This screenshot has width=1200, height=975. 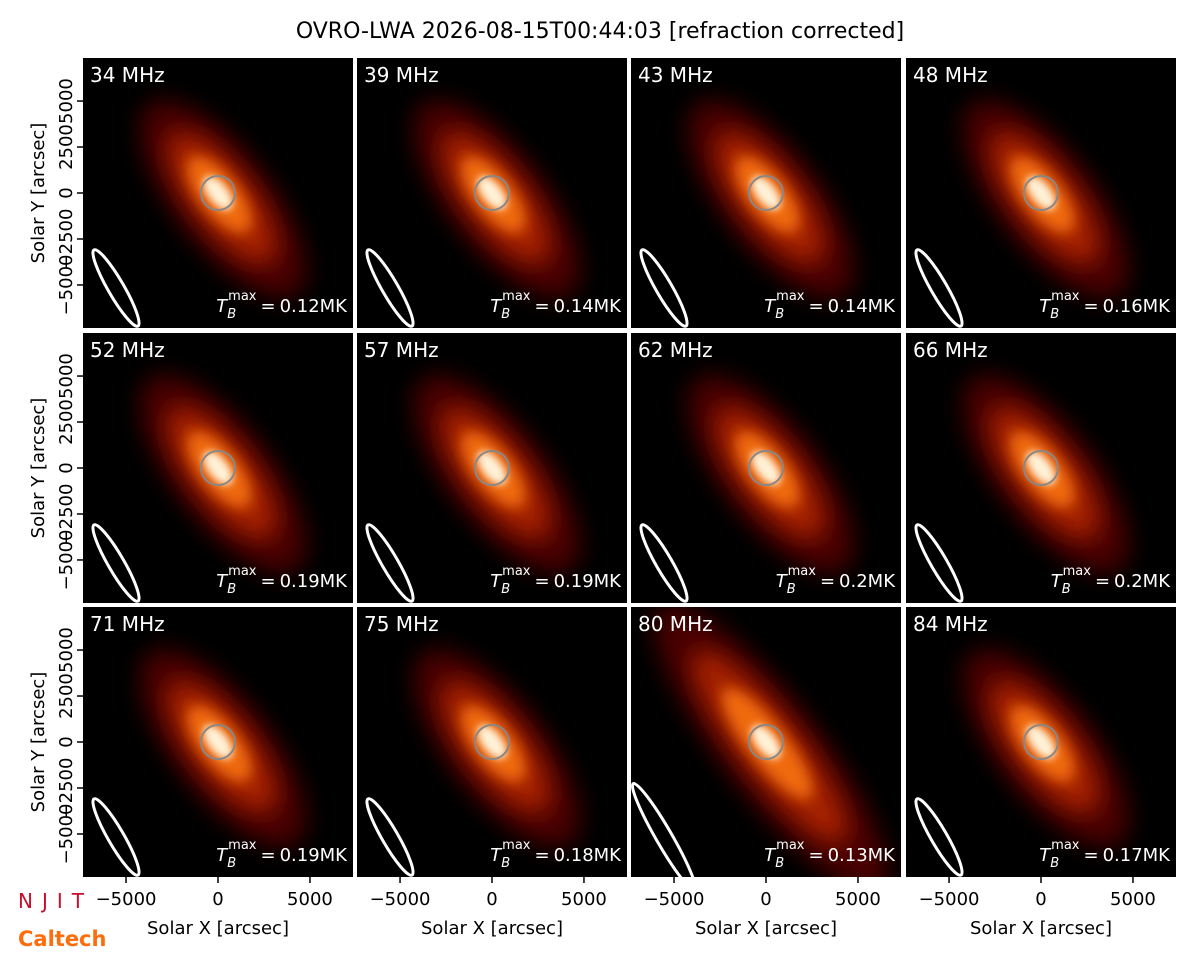 I want to click on frequency-label: 80 MHz, so click(x=675, y=624).